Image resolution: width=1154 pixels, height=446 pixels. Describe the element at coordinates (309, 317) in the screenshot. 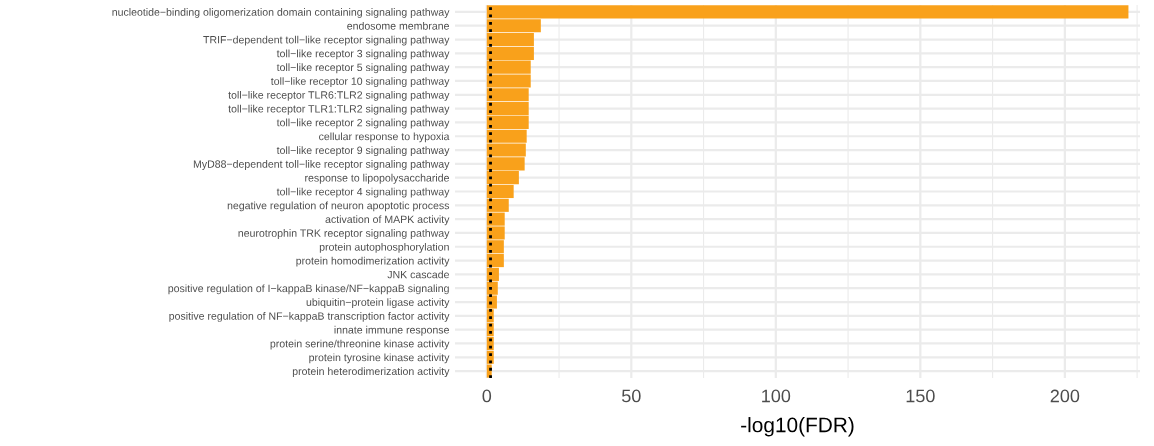

I see `y-tick-label: positive regulation of NF−kappaB transcription factor activity` at that location.